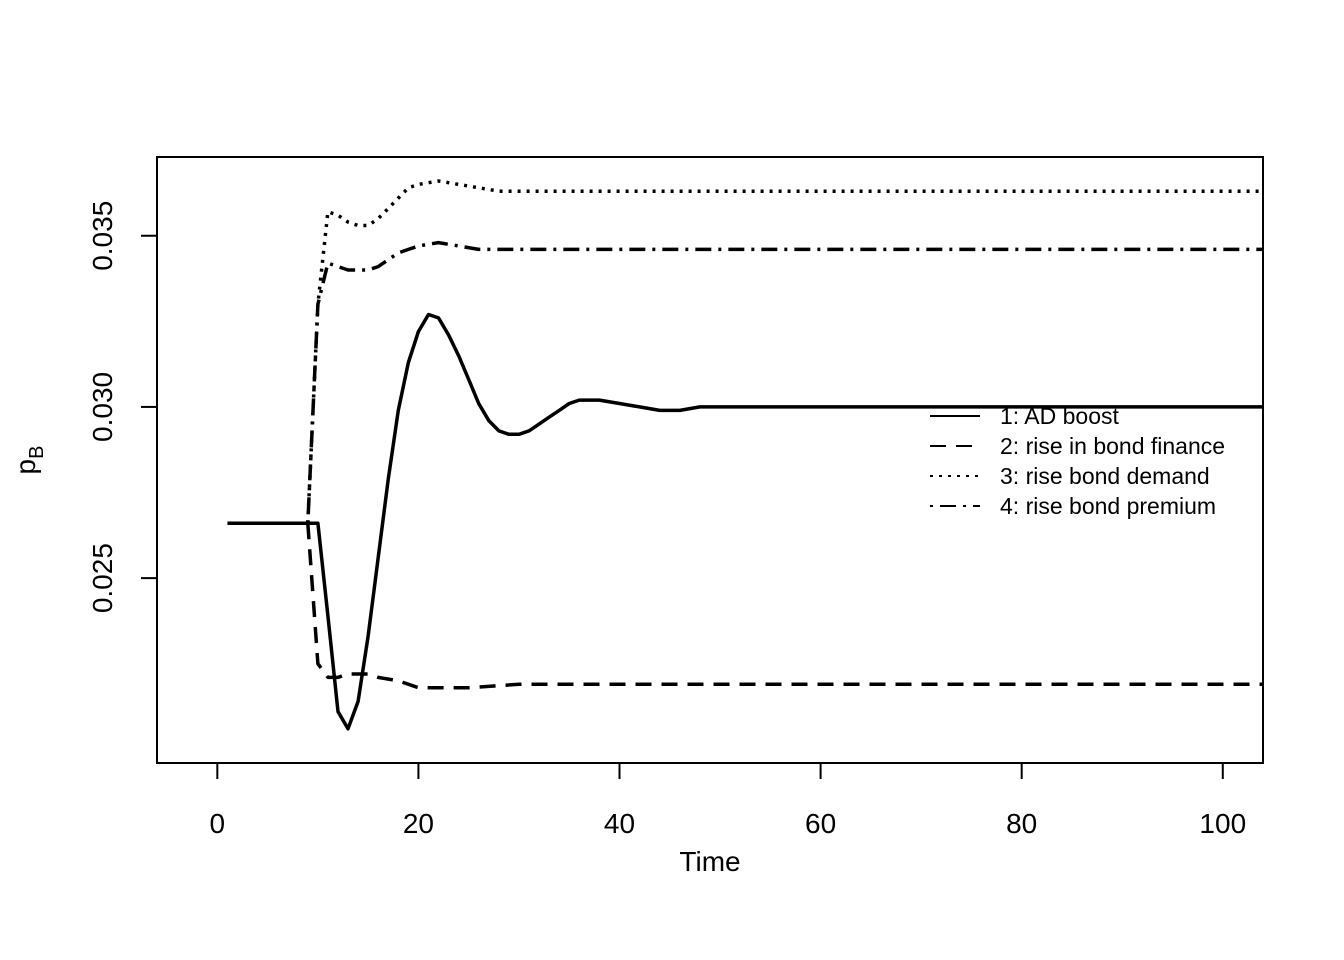  What do you see at coordinates (1021, 823) in the screenshot?
I see `x-tick-label: 80` at bounding box center [1021, 823].